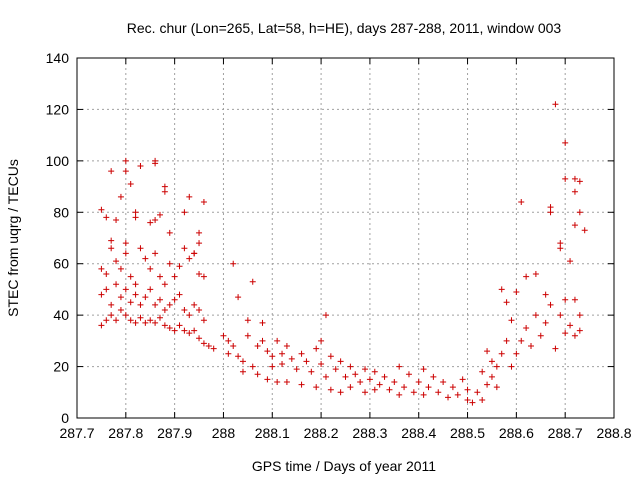 The image size is (640, 480). What do you see at coordinates (321, 433) in the screenshot?
I see `x-tick-label: 288.2` at bounding box center [321, 433].